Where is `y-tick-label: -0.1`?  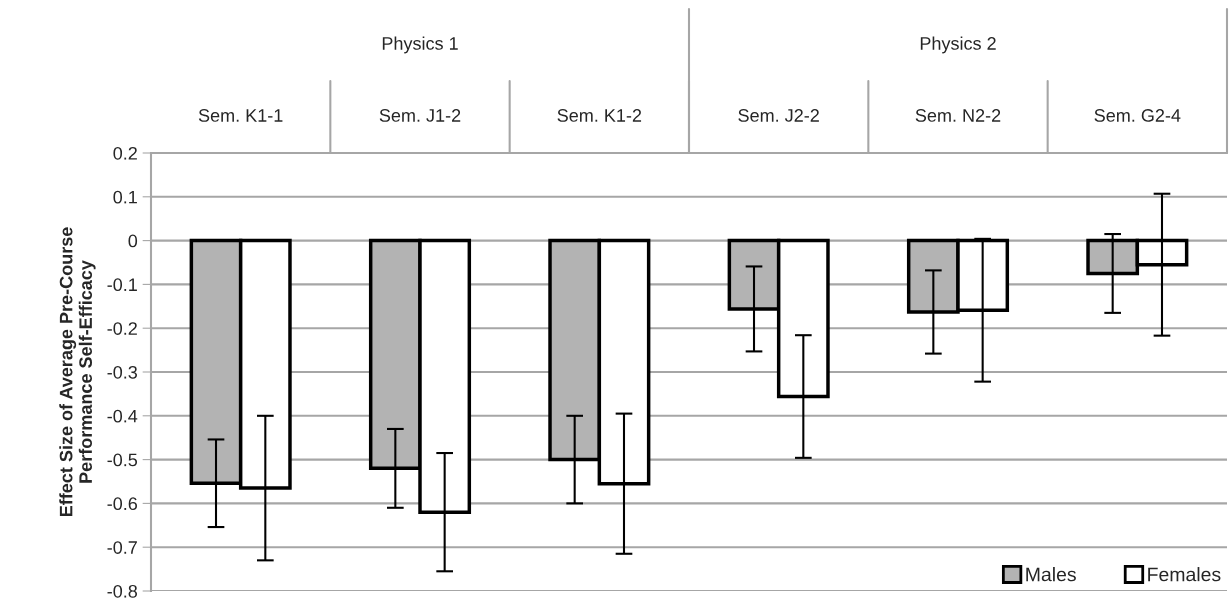
y-tick-label: -0.1 is located at coordinates (122, 285).